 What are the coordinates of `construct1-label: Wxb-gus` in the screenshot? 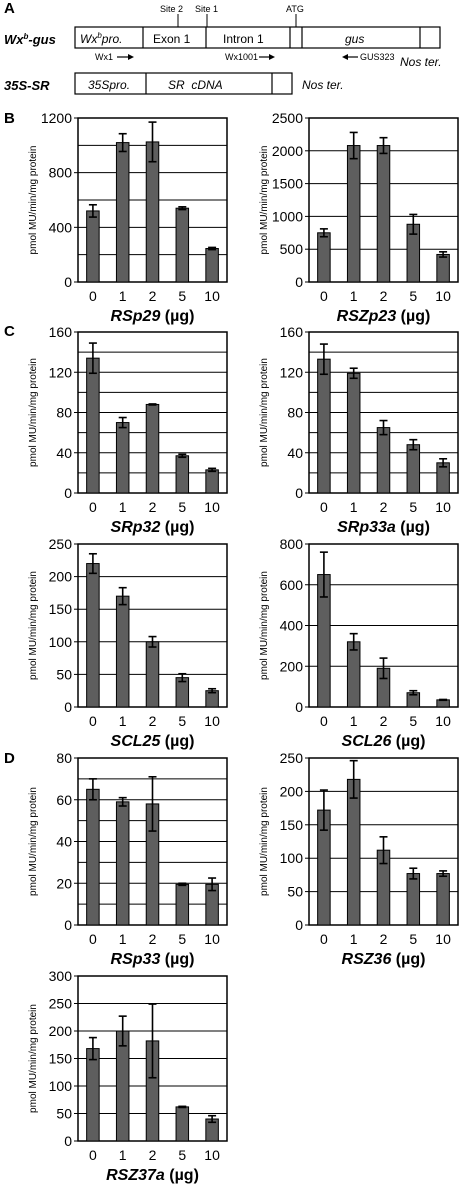 It's located at (30, 39).